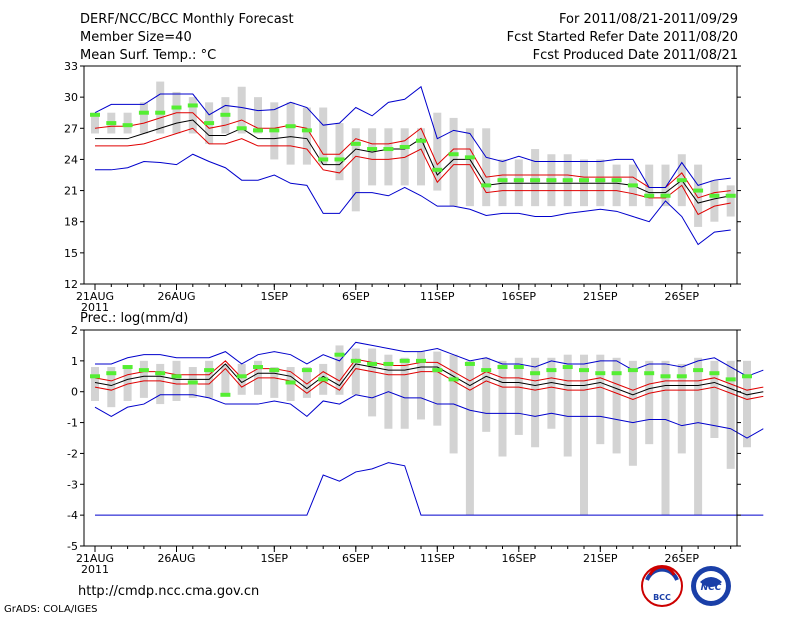 This screenshot has height=618, width=800. What do you see at coordinates (519, 558) in the screenshot?
I see `x-tick-label: 16SEP` at bounding box center [519, 558].